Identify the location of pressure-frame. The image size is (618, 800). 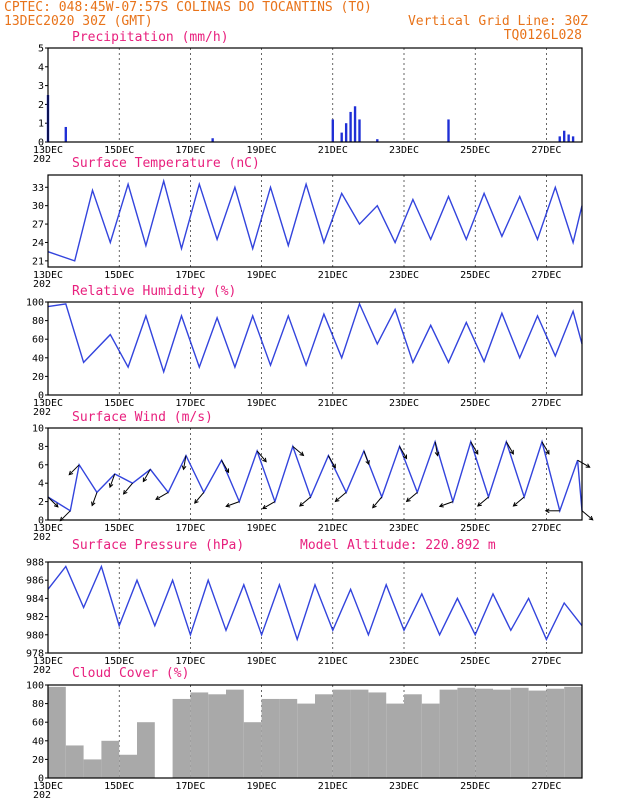
(315, 607).